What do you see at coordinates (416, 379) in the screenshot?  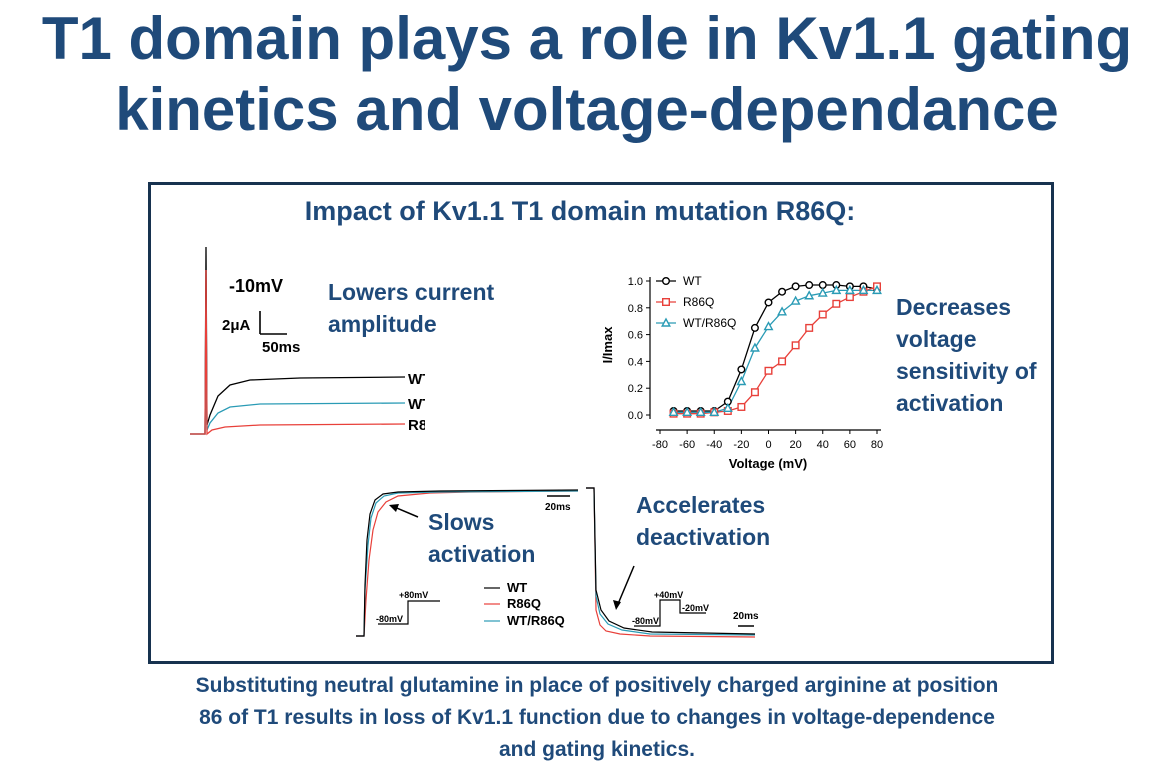 I see `trace-label-wt: WT` at bounding box center [416, 379].